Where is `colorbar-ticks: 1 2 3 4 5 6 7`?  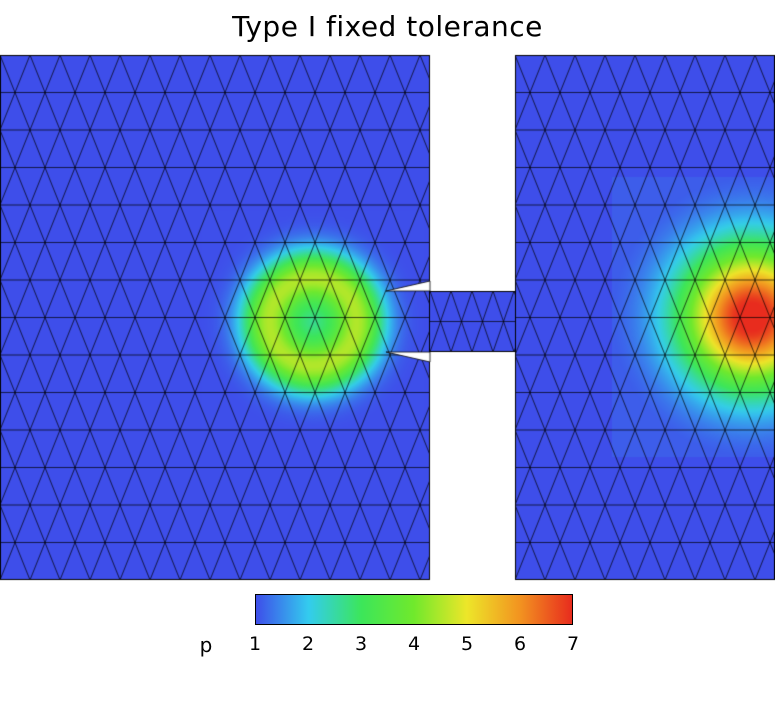
colorbar-ticks: 1 2 3 4 5 6 7 is located at coordinates (414, 646).